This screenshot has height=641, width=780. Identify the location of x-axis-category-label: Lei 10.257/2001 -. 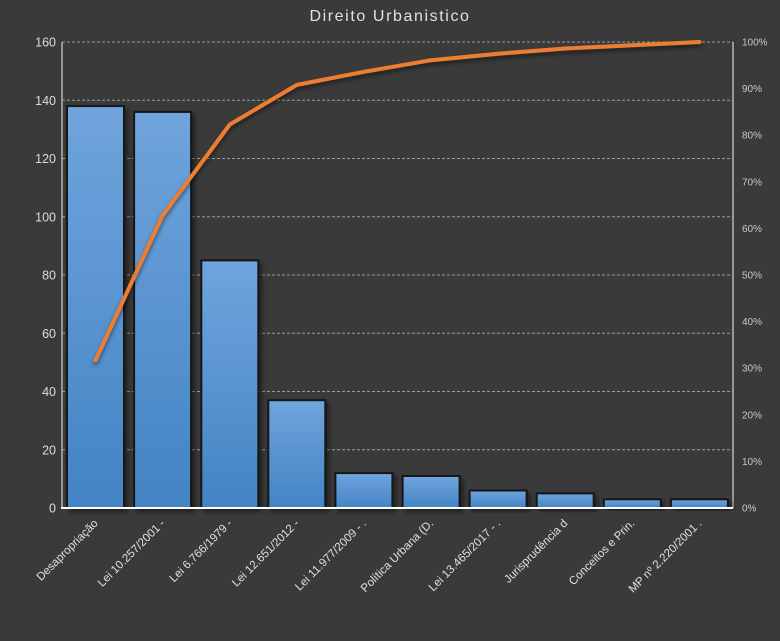
(132, 554).